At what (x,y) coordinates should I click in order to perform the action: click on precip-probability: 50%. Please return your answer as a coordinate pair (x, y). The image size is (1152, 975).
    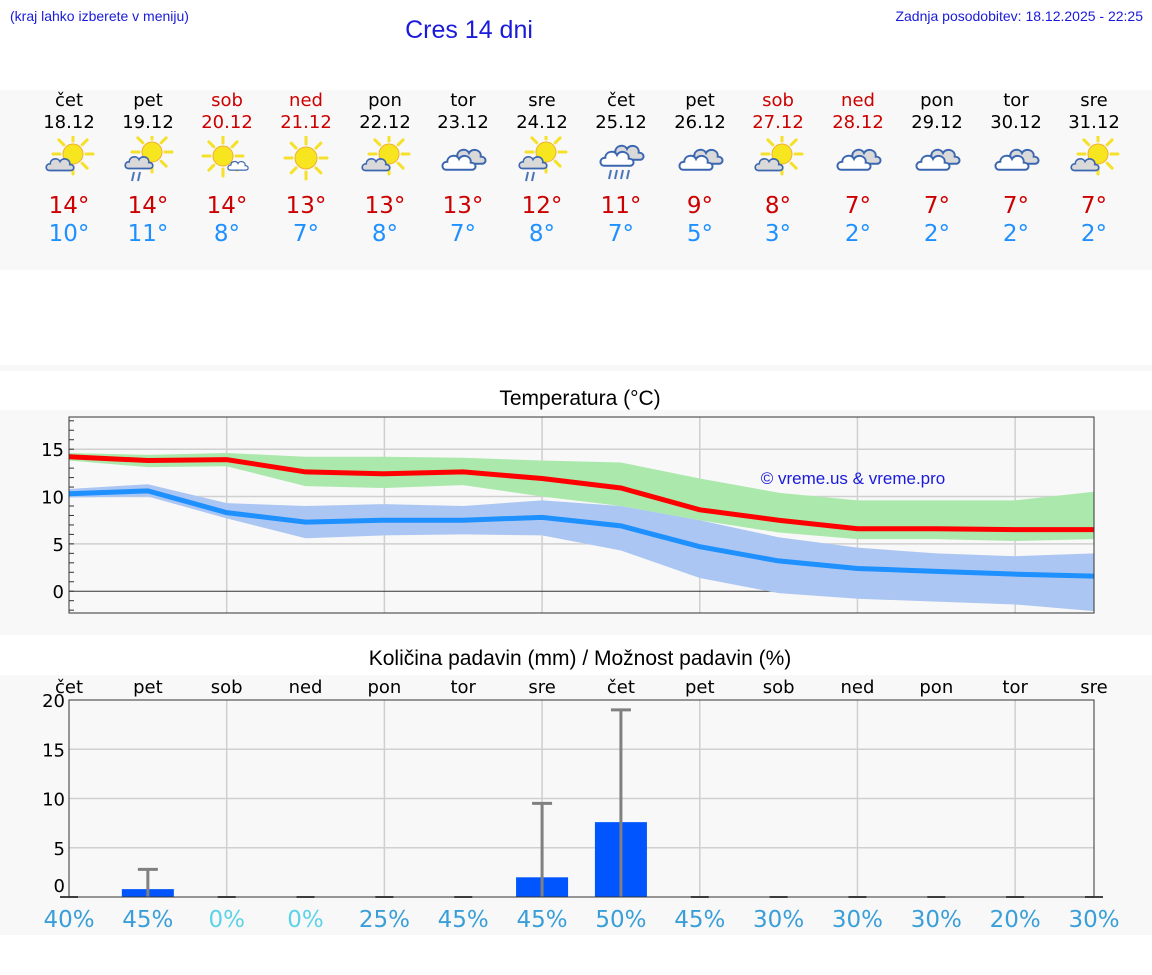
    Looking at the image, I should click on (620, 920).